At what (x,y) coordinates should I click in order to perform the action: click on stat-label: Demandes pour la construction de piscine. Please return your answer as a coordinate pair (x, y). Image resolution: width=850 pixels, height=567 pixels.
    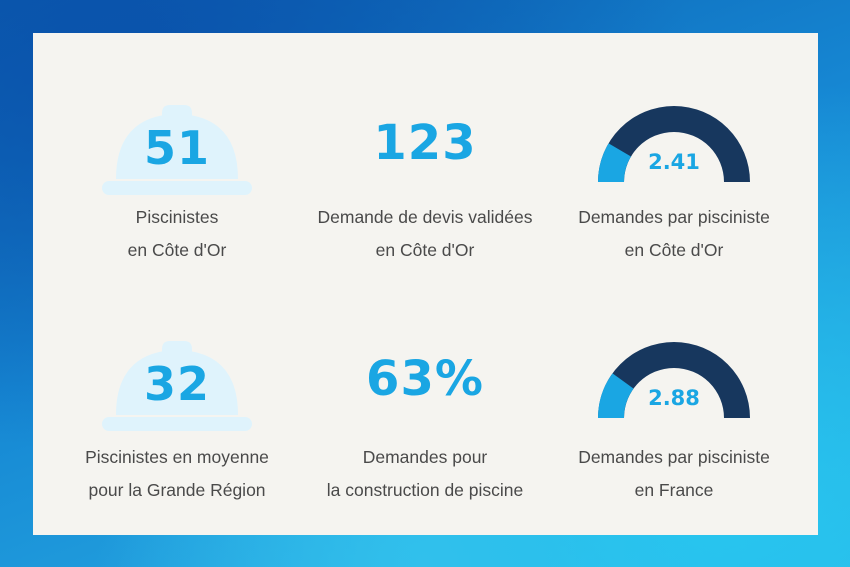
    Looking at the image, I should click on (425, 474).